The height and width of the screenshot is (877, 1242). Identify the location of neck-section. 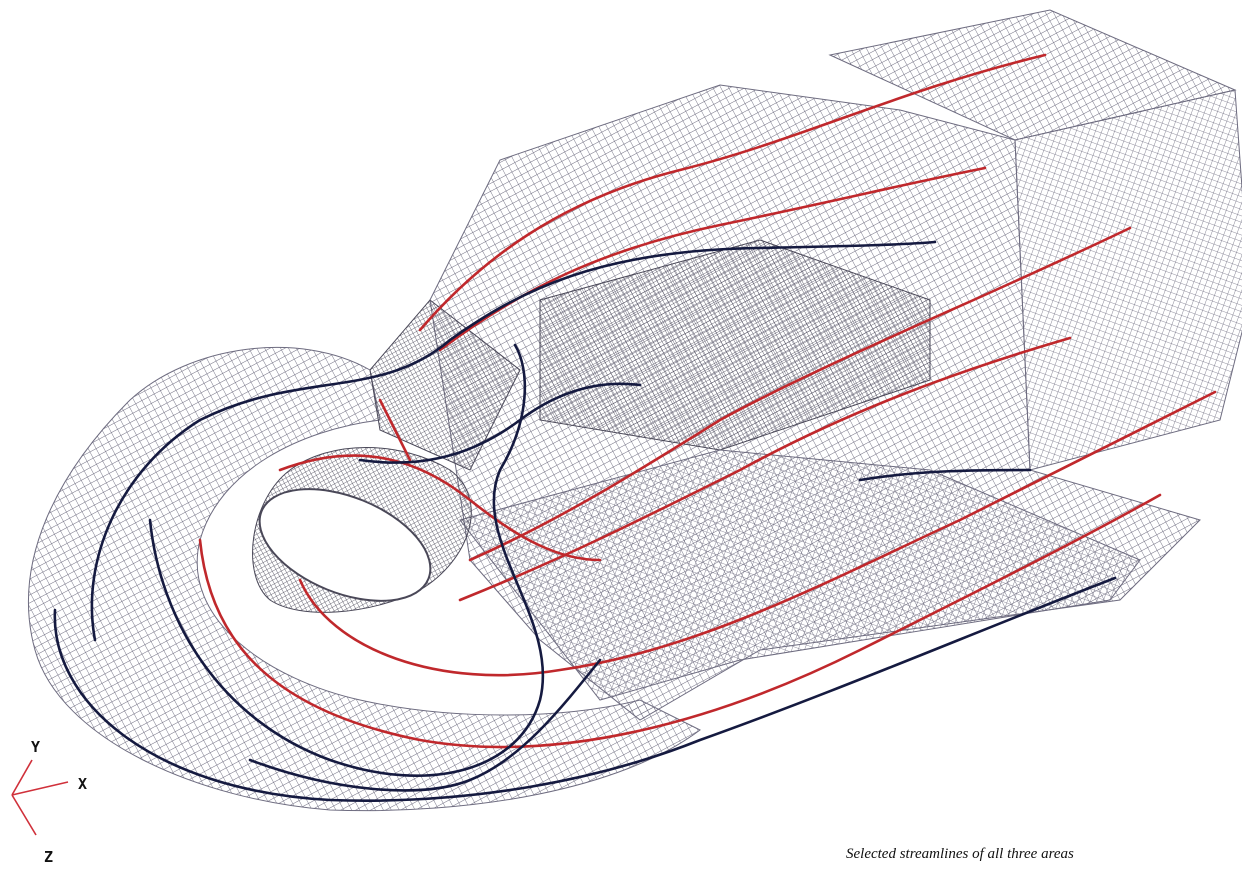
(445, 385).